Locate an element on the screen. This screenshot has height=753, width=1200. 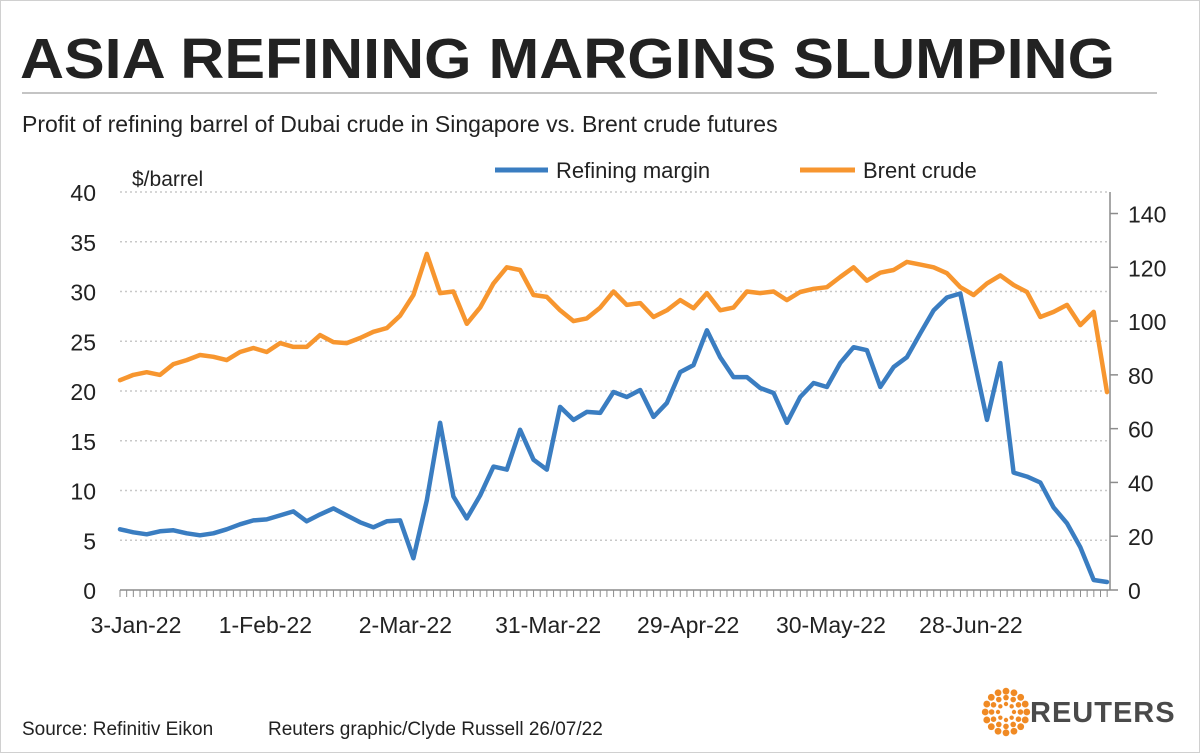
x-tick-label: 30-May-22 is located at coordinates (831, 625).